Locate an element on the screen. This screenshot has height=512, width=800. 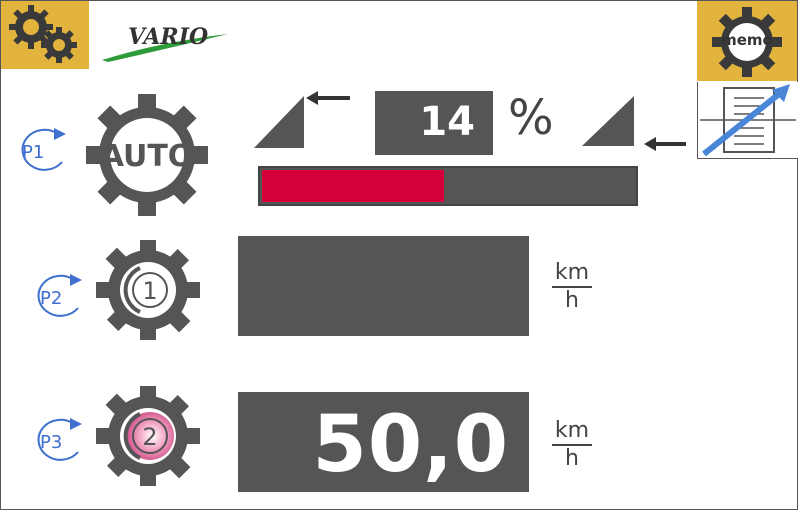
memo-label: memo is located at coordinates (747, 40).